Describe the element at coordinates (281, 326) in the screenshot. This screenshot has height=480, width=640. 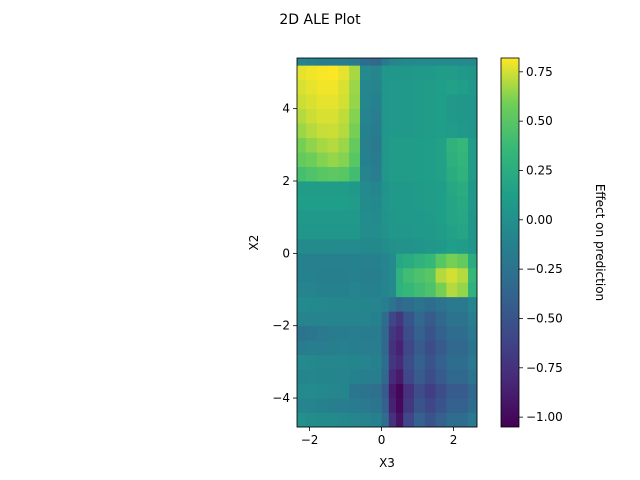
I see `y-tick-label: −2` at that location.